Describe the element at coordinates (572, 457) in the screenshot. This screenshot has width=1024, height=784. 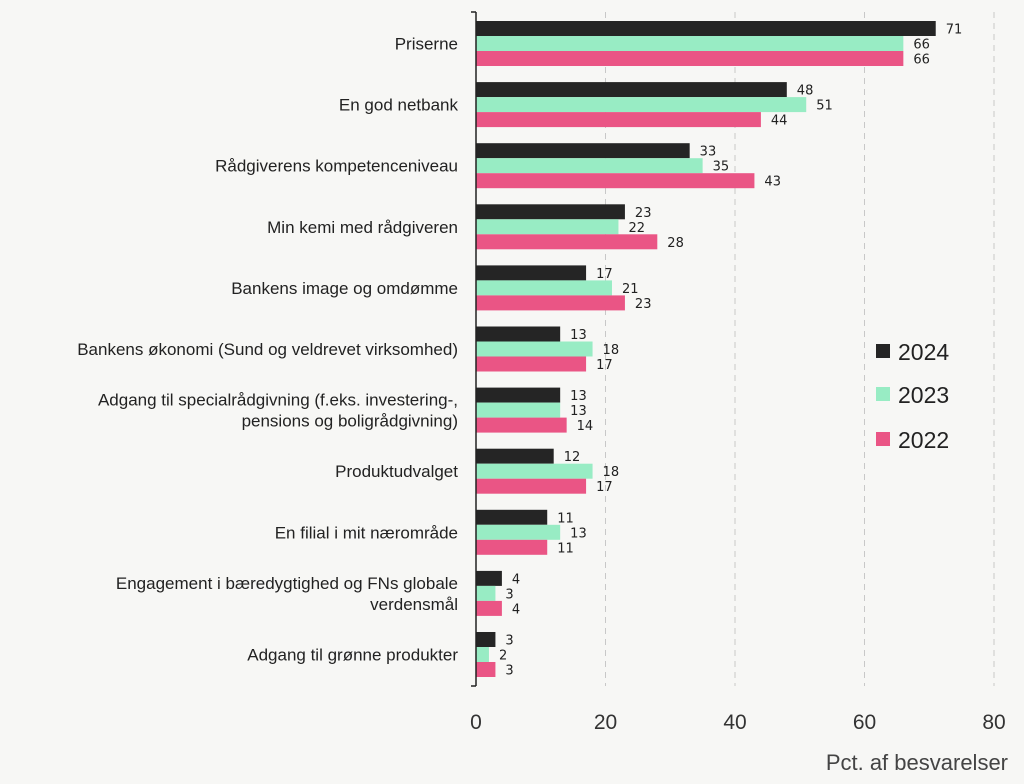
I see `data-label: 12` at that location.